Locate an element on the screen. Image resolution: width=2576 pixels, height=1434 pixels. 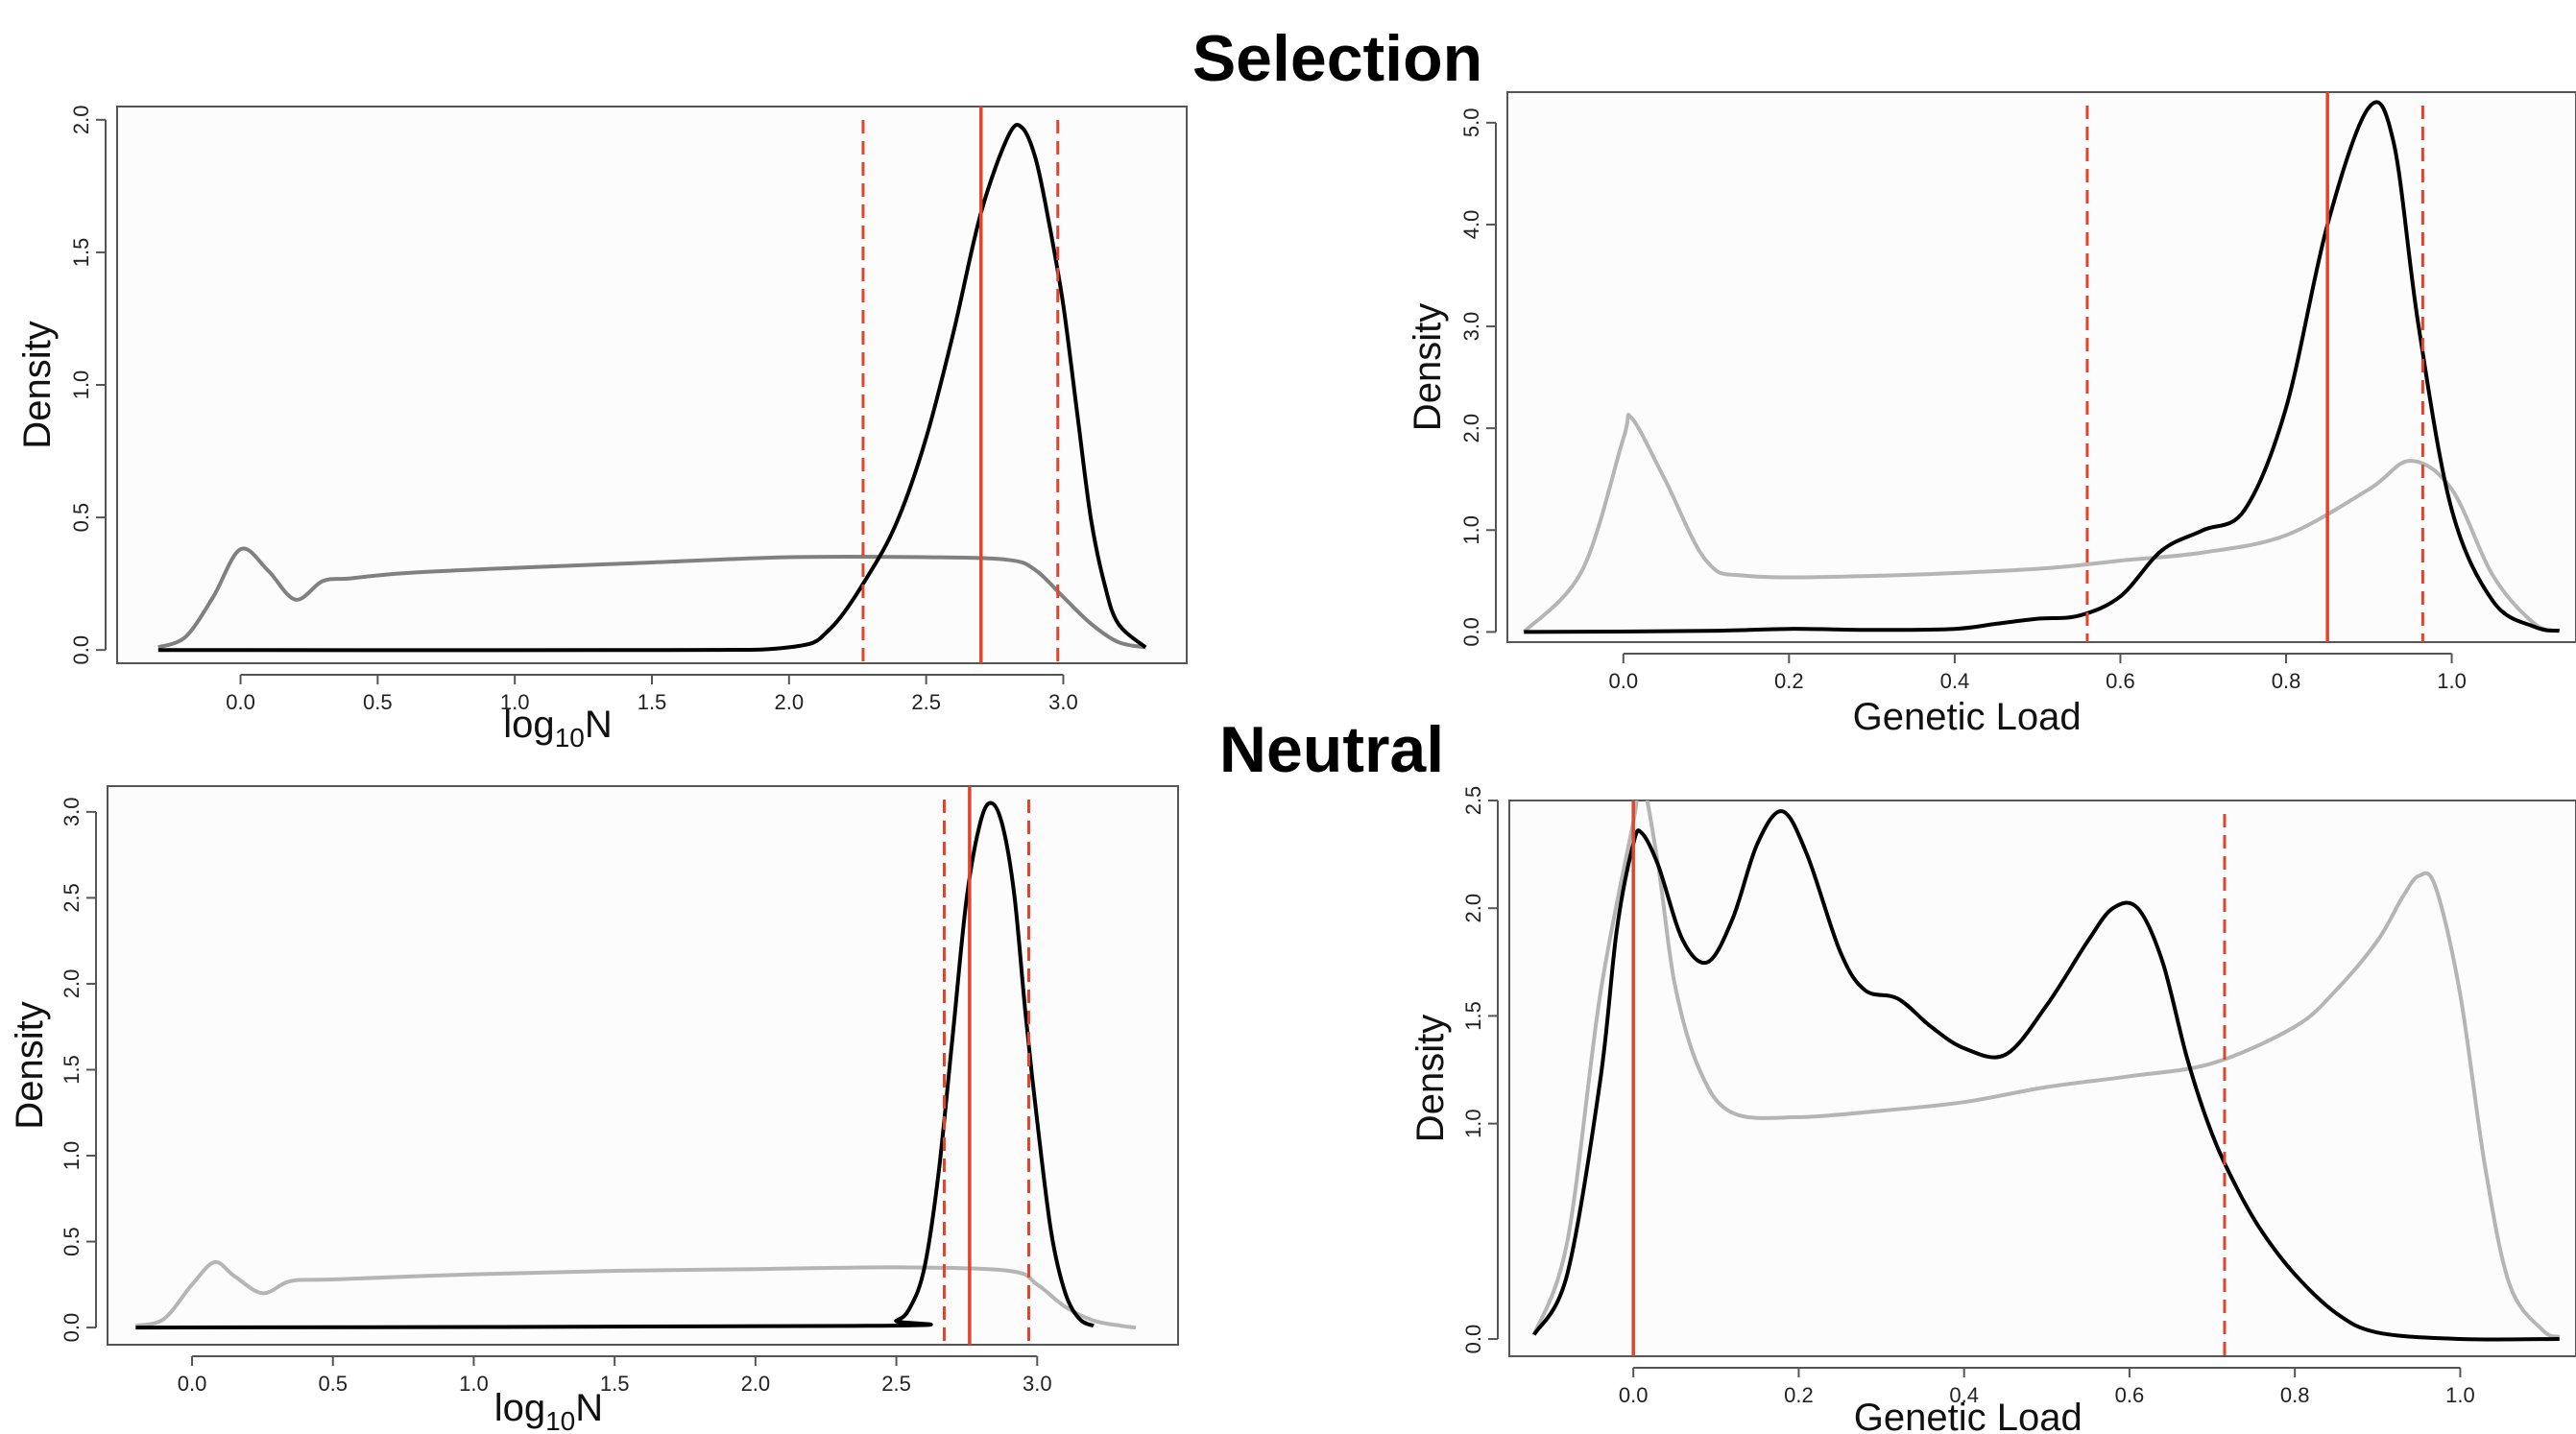
section-title-selection: Selection is located at coordinates (1337, 58).